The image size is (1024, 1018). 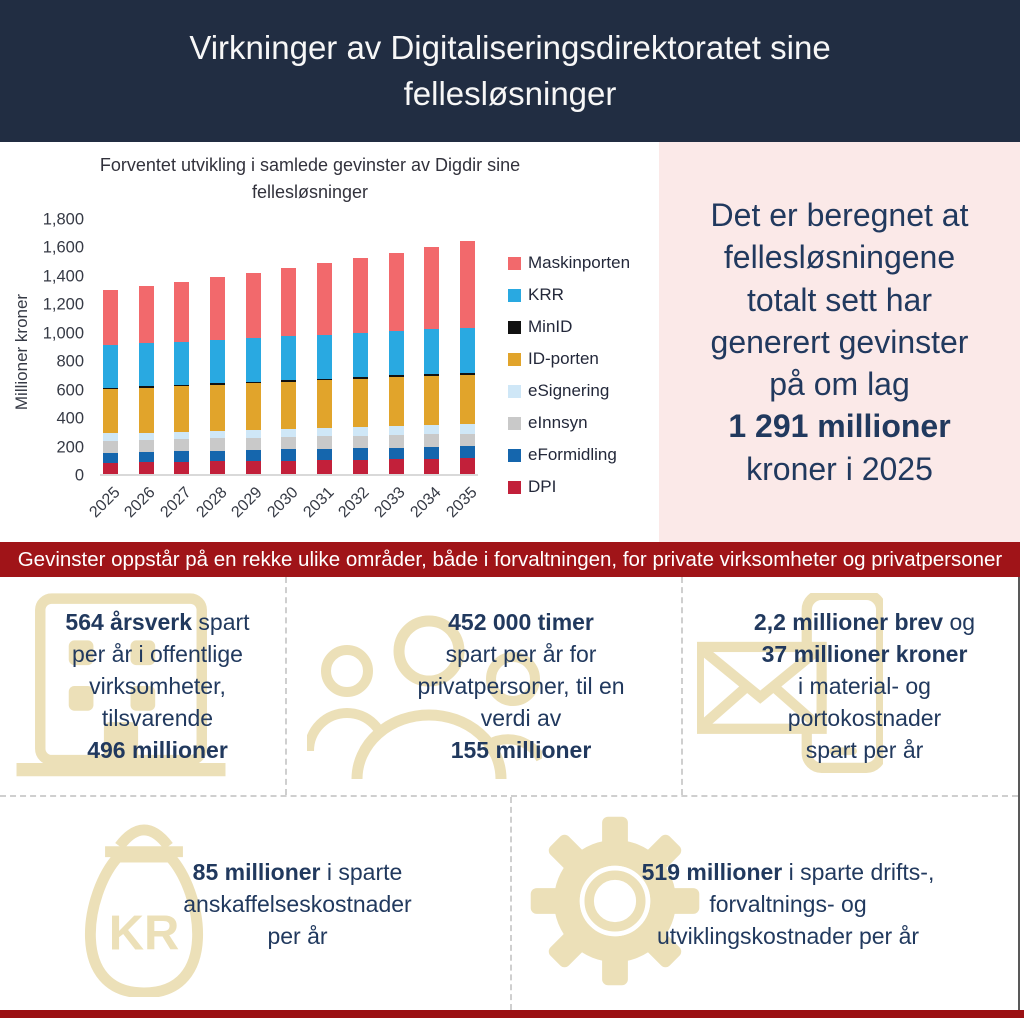 I want to click on legend-label: MinID, so click(x=550, y=326).